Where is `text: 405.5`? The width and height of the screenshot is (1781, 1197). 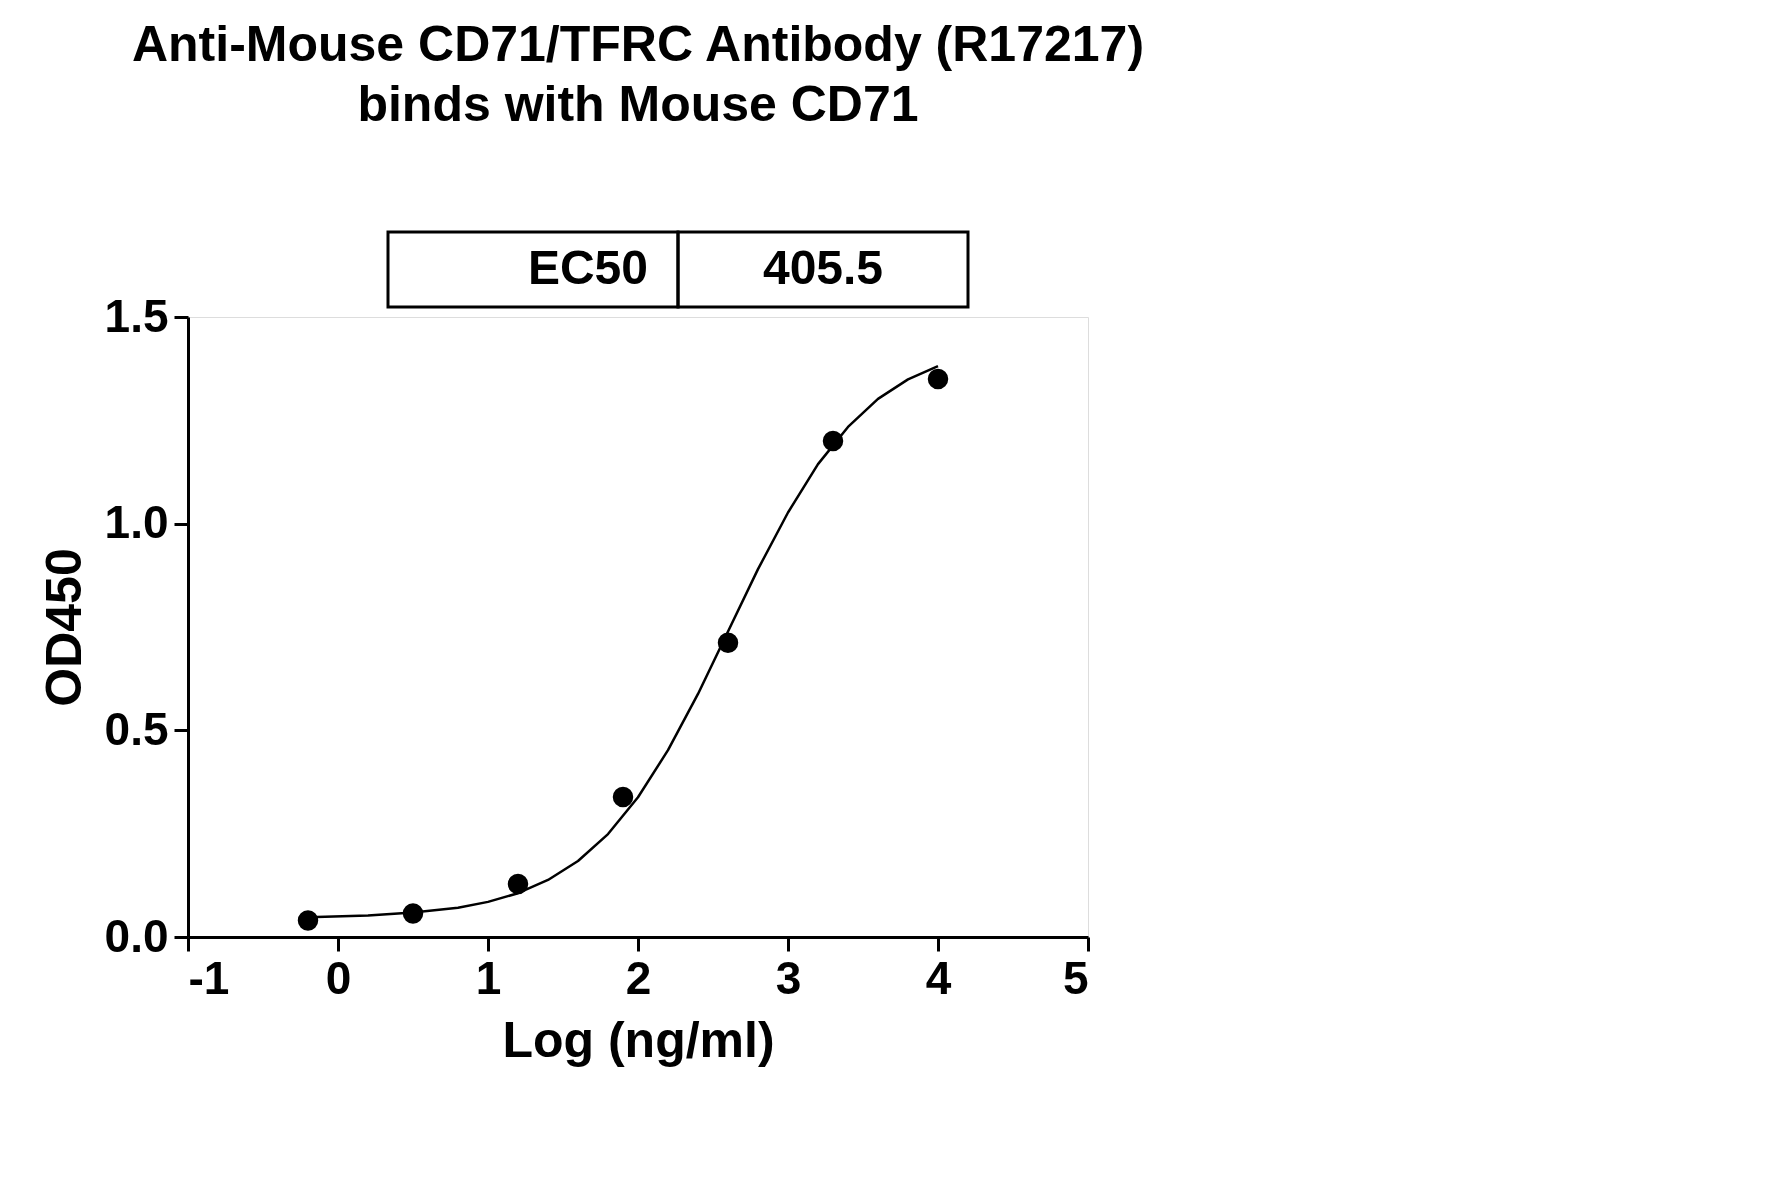 text: 405.5 is located at coordinates (823, 267).